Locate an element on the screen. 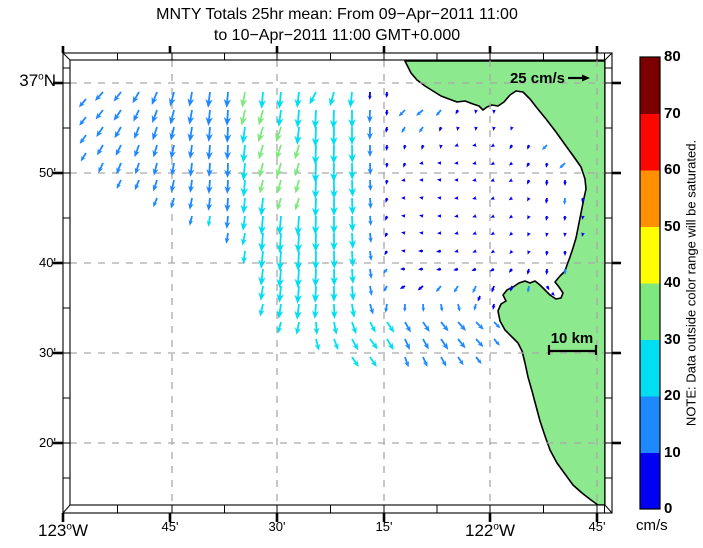 This screenshot has width=703, height=548. plot-title-line2: to 10−Apr−2011 11:00 GMT+0.000 is located at coordinates (337, 35).